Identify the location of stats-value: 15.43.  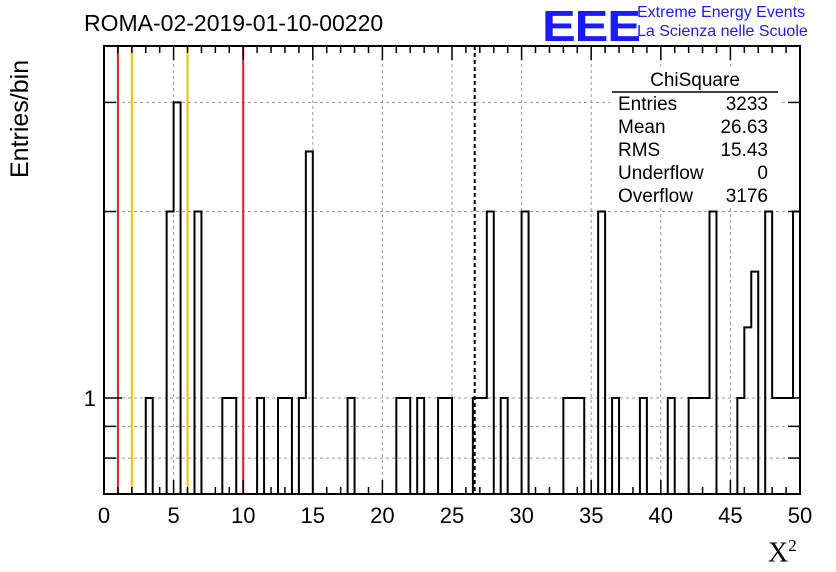
(744, 150).